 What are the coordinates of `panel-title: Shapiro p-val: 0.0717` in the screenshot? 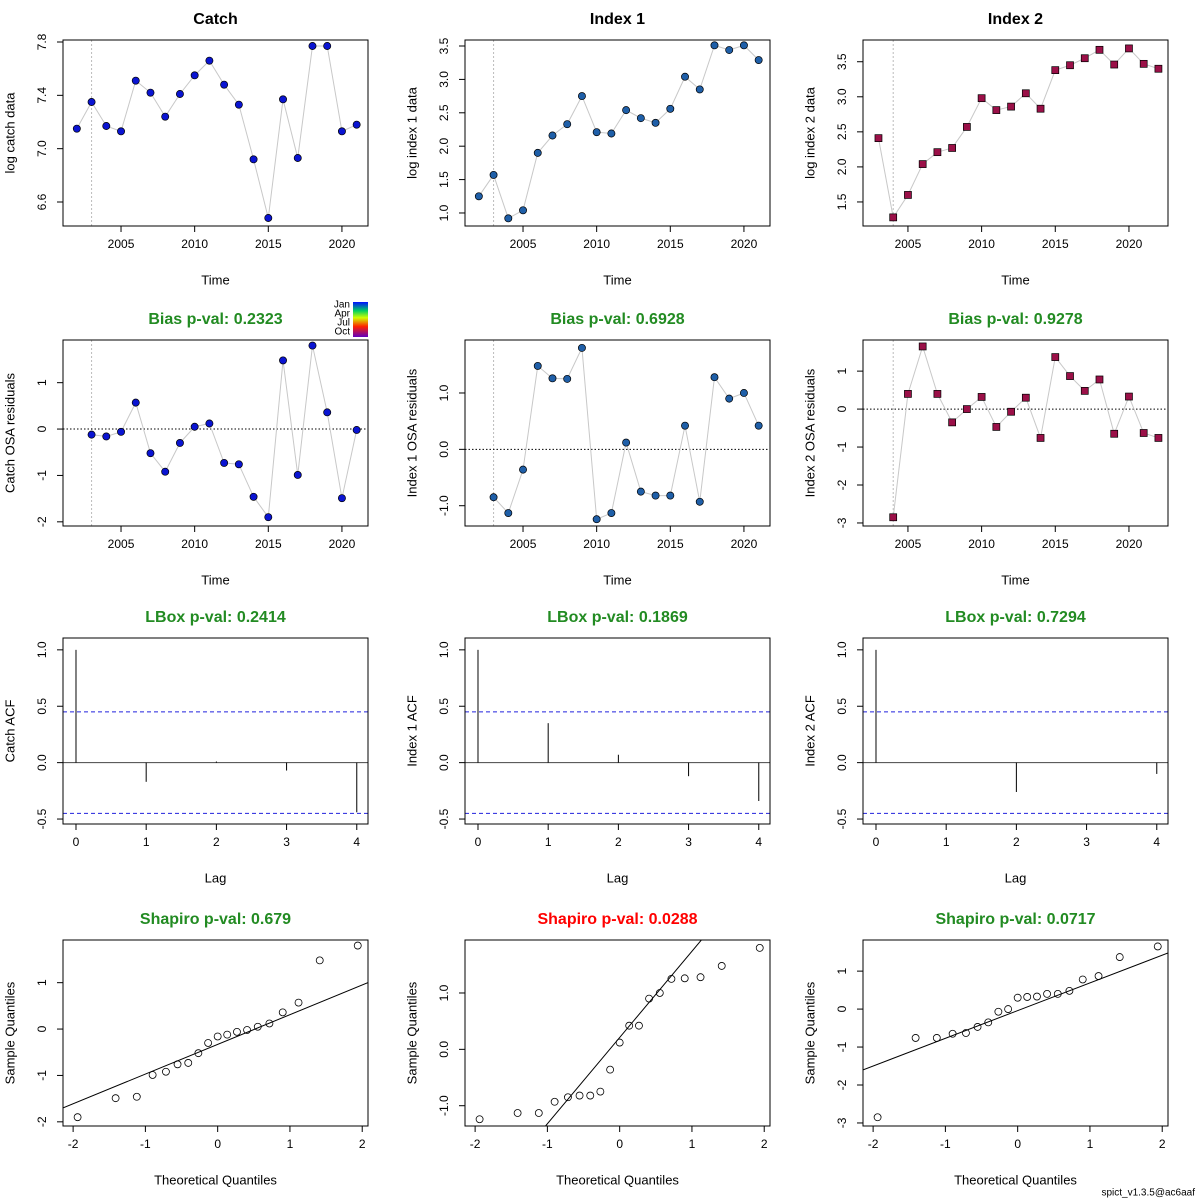 It's located at (1015, 919).